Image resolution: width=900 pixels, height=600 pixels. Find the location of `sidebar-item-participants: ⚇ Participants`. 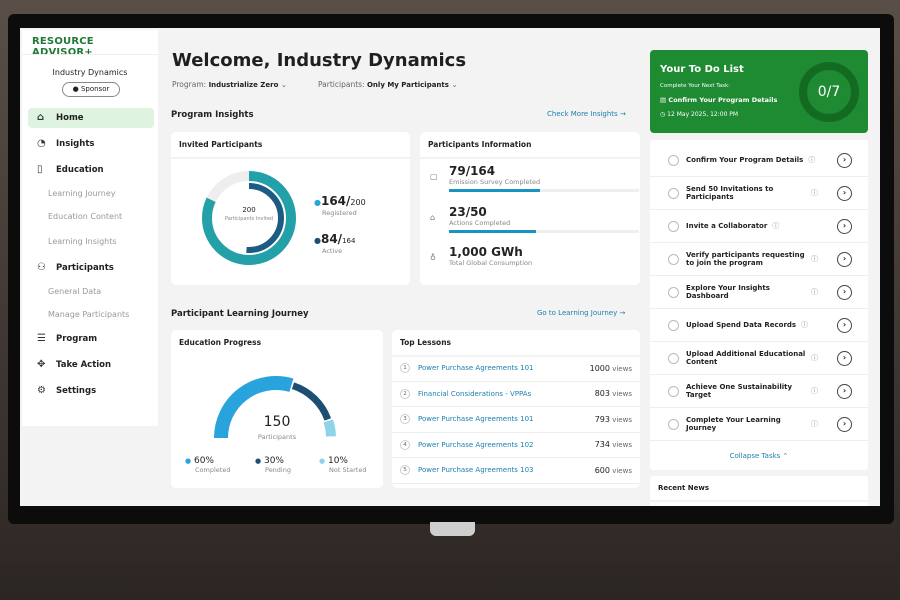

sidebar-item-participants: ⚇ Participants is located at coordinates (91, 268).